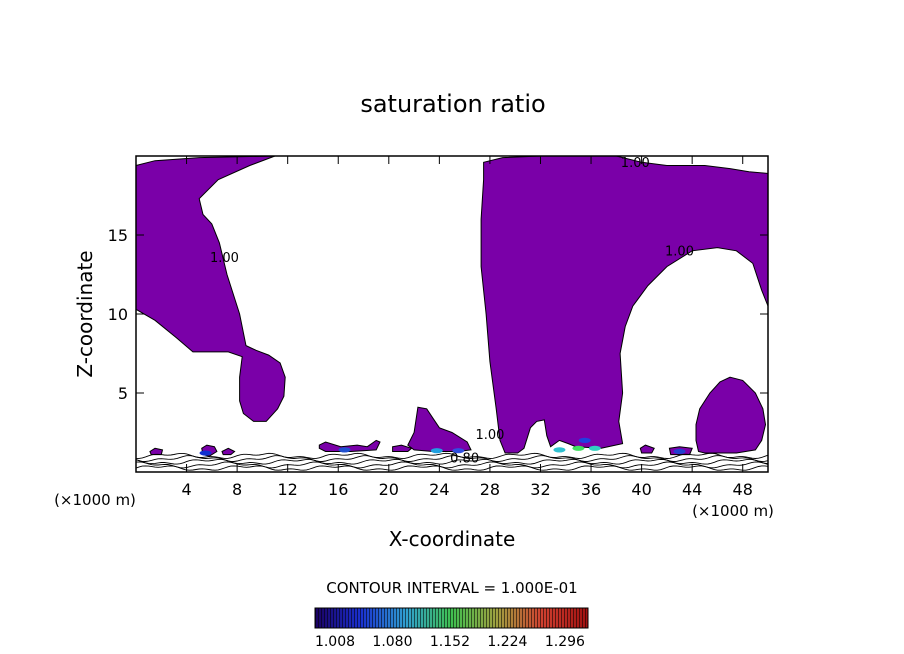 The image size is (904, 654). I want to click on x-tick-label: 8, so click(237, 489).